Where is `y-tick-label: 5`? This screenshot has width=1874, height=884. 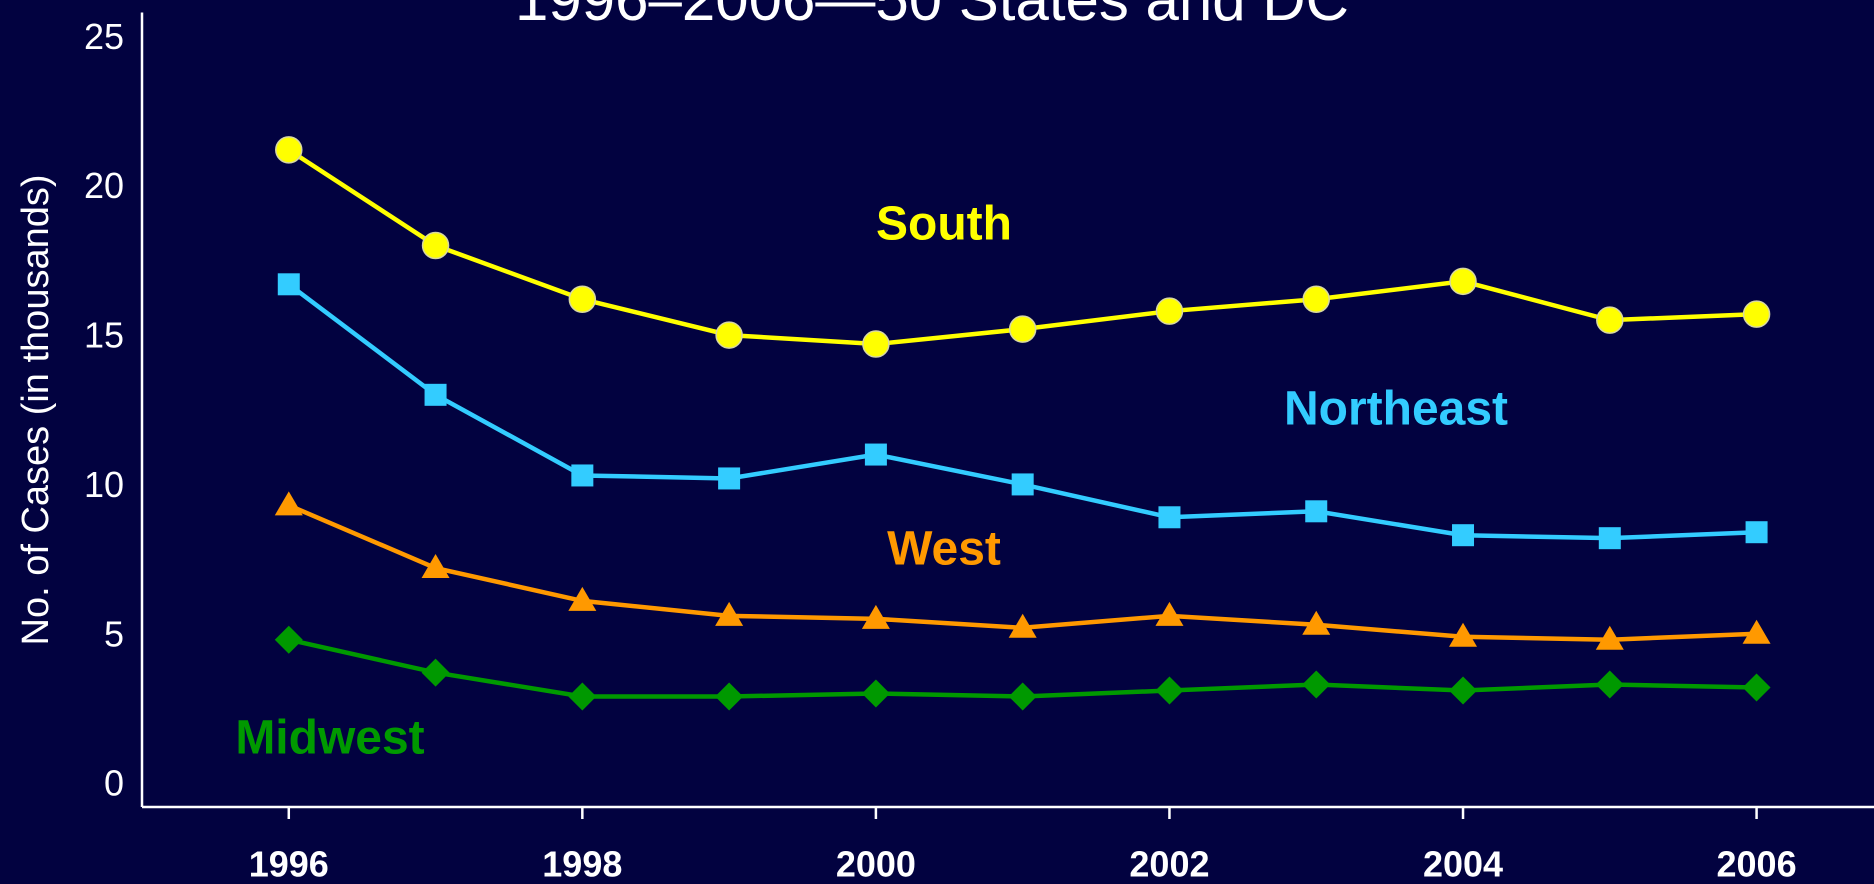
y-tick-label: 5 is located at coordinates (114, 633).